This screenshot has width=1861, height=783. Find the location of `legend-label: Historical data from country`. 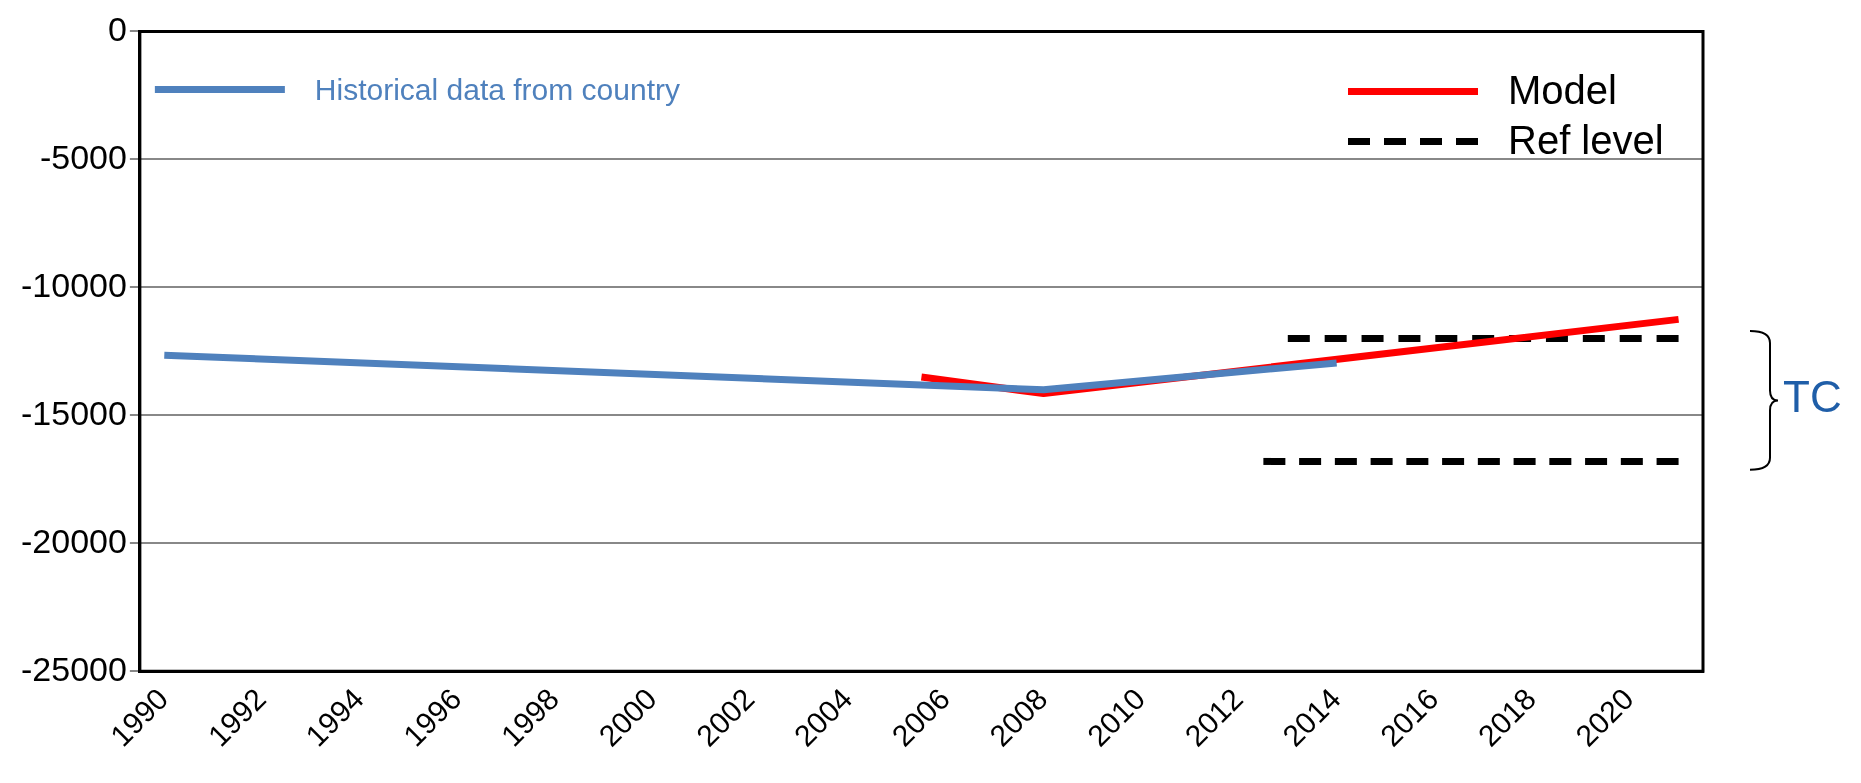

legend-label: Historical data from country is located at coordinates (497, 89).